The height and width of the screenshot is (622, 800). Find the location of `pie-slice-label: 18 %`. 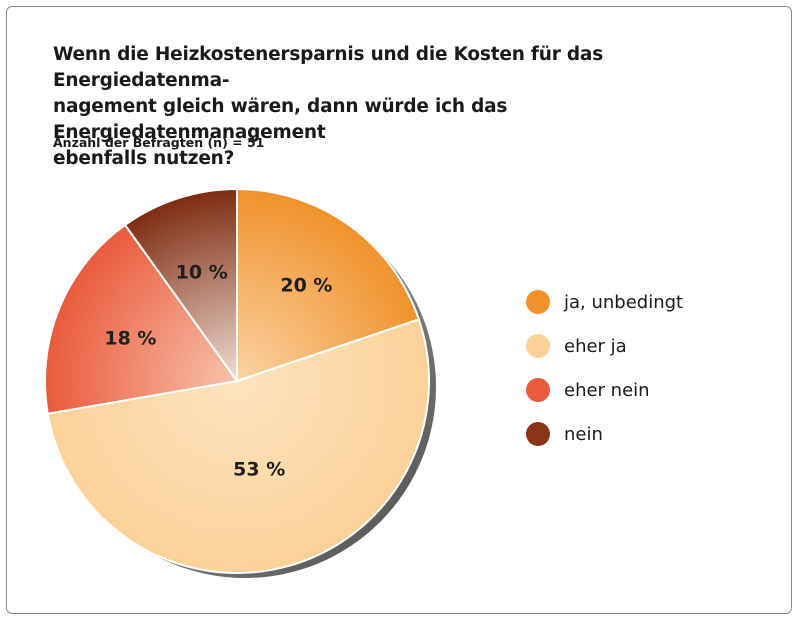

pie-slice-label: 18 % is located at coordinates (130, 338).